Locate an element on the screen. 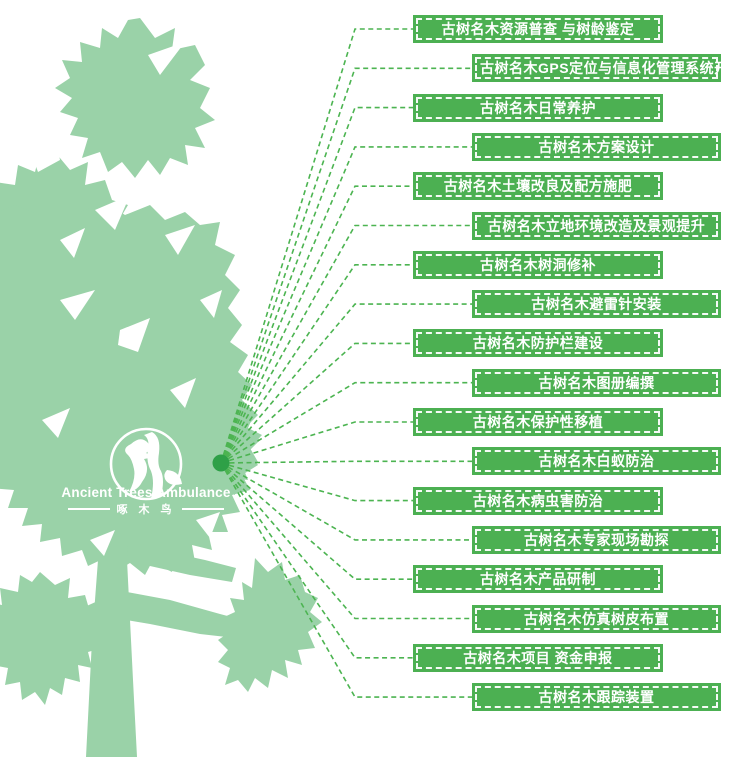 This screenshot has height=757, width=749. service-banner-label: 古树名木避雷针安装 is located at coordinates (596, 304).